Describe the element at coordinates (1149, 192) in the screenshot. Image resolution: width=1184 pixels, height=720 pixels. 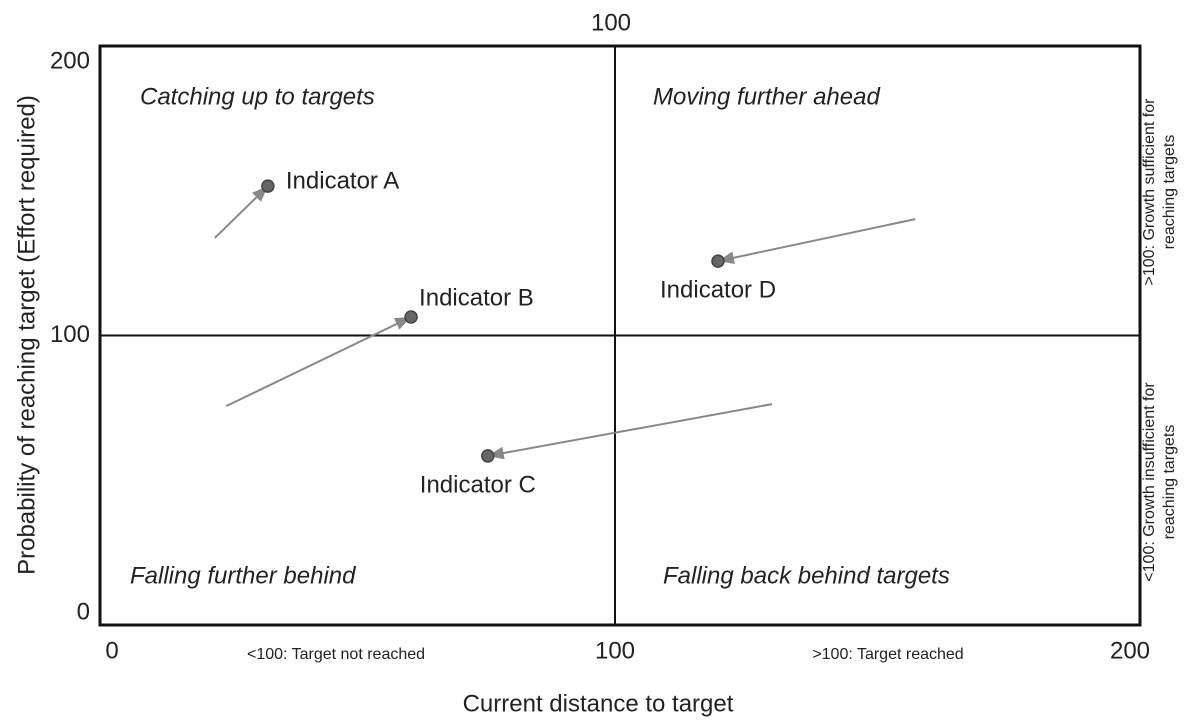
I see `y-side-label: >100: Growth sufficient for` at that location.